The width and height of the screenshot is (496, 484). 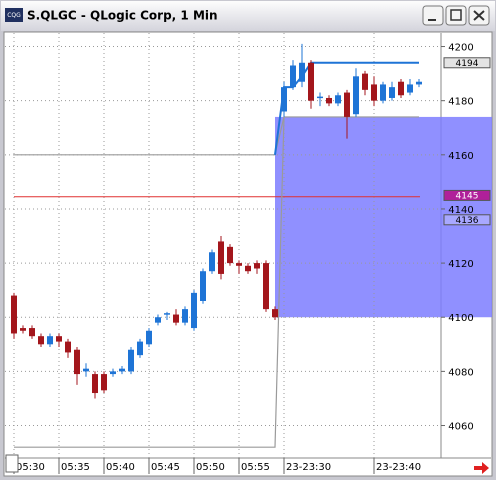 I want to click on window-title: S.QLGC - QLogic Corp, 1 Min, so click(x=122, y=16).